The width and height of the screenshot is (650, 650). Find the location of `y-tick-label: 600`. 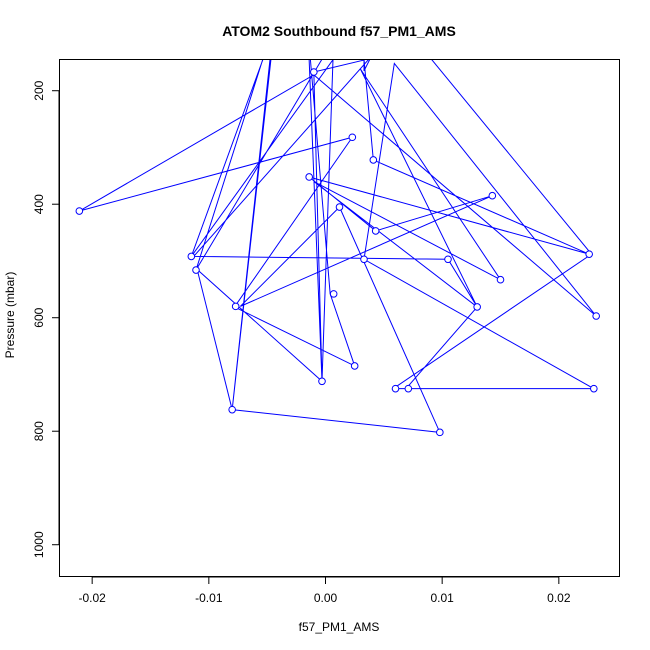

y-tick-label: 600 is located at coordinates (39, 317).